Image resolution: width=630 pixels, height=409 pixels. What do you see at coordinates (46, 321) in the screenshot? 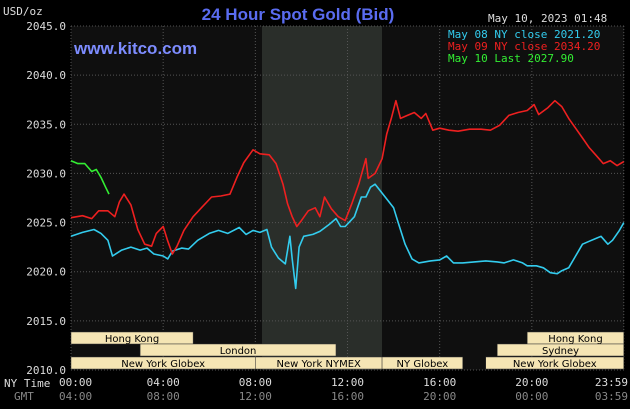
I see `y-tick-label: 2015.0` at bounding box center [46, 321].